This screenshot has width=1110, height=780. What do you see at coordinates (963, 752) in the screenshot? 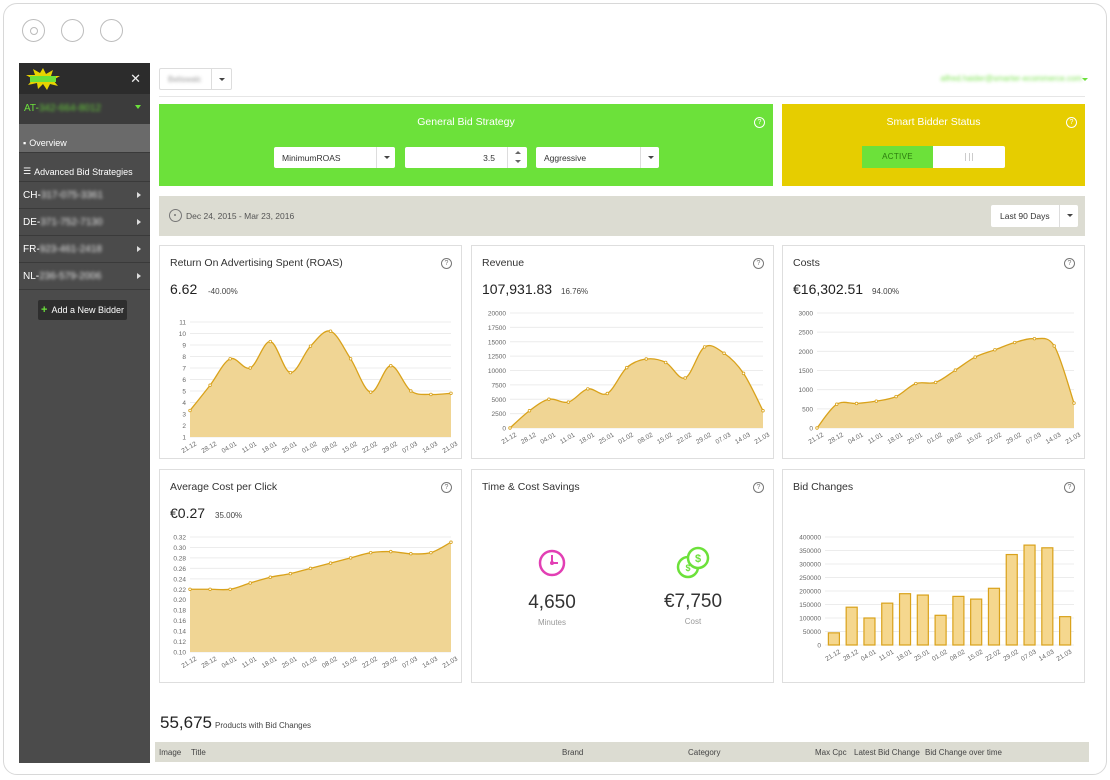
I see `column-header-bid-change-over-time: Bid Change over time` at bounding box center [963, 752].